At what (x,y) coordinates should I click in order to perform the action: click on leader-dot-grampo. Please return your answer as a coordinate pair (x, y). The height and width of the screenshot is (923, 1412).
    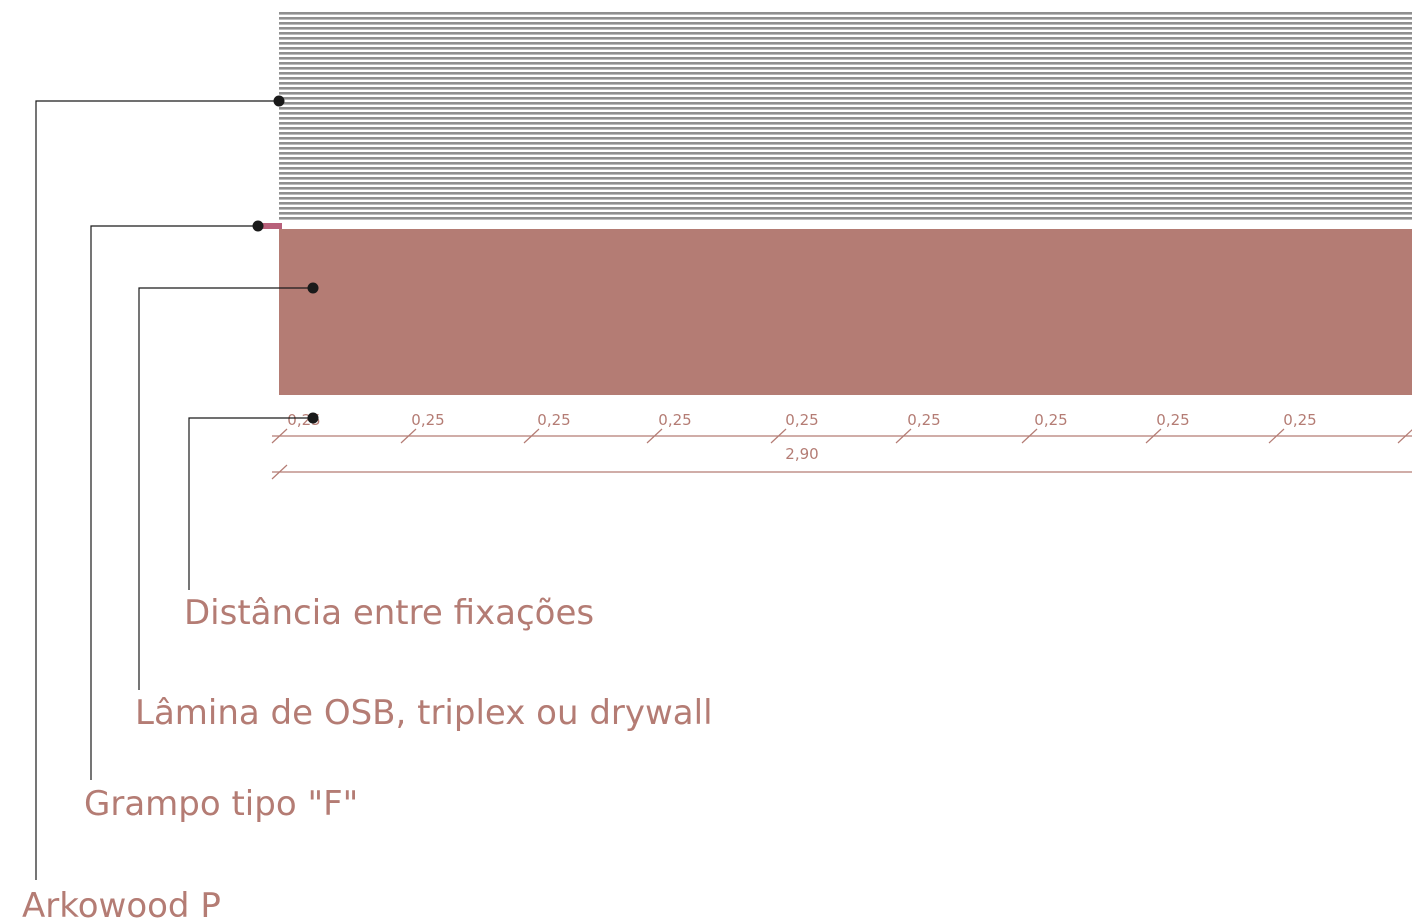
    Looking at the image, I should click on (258, 226).